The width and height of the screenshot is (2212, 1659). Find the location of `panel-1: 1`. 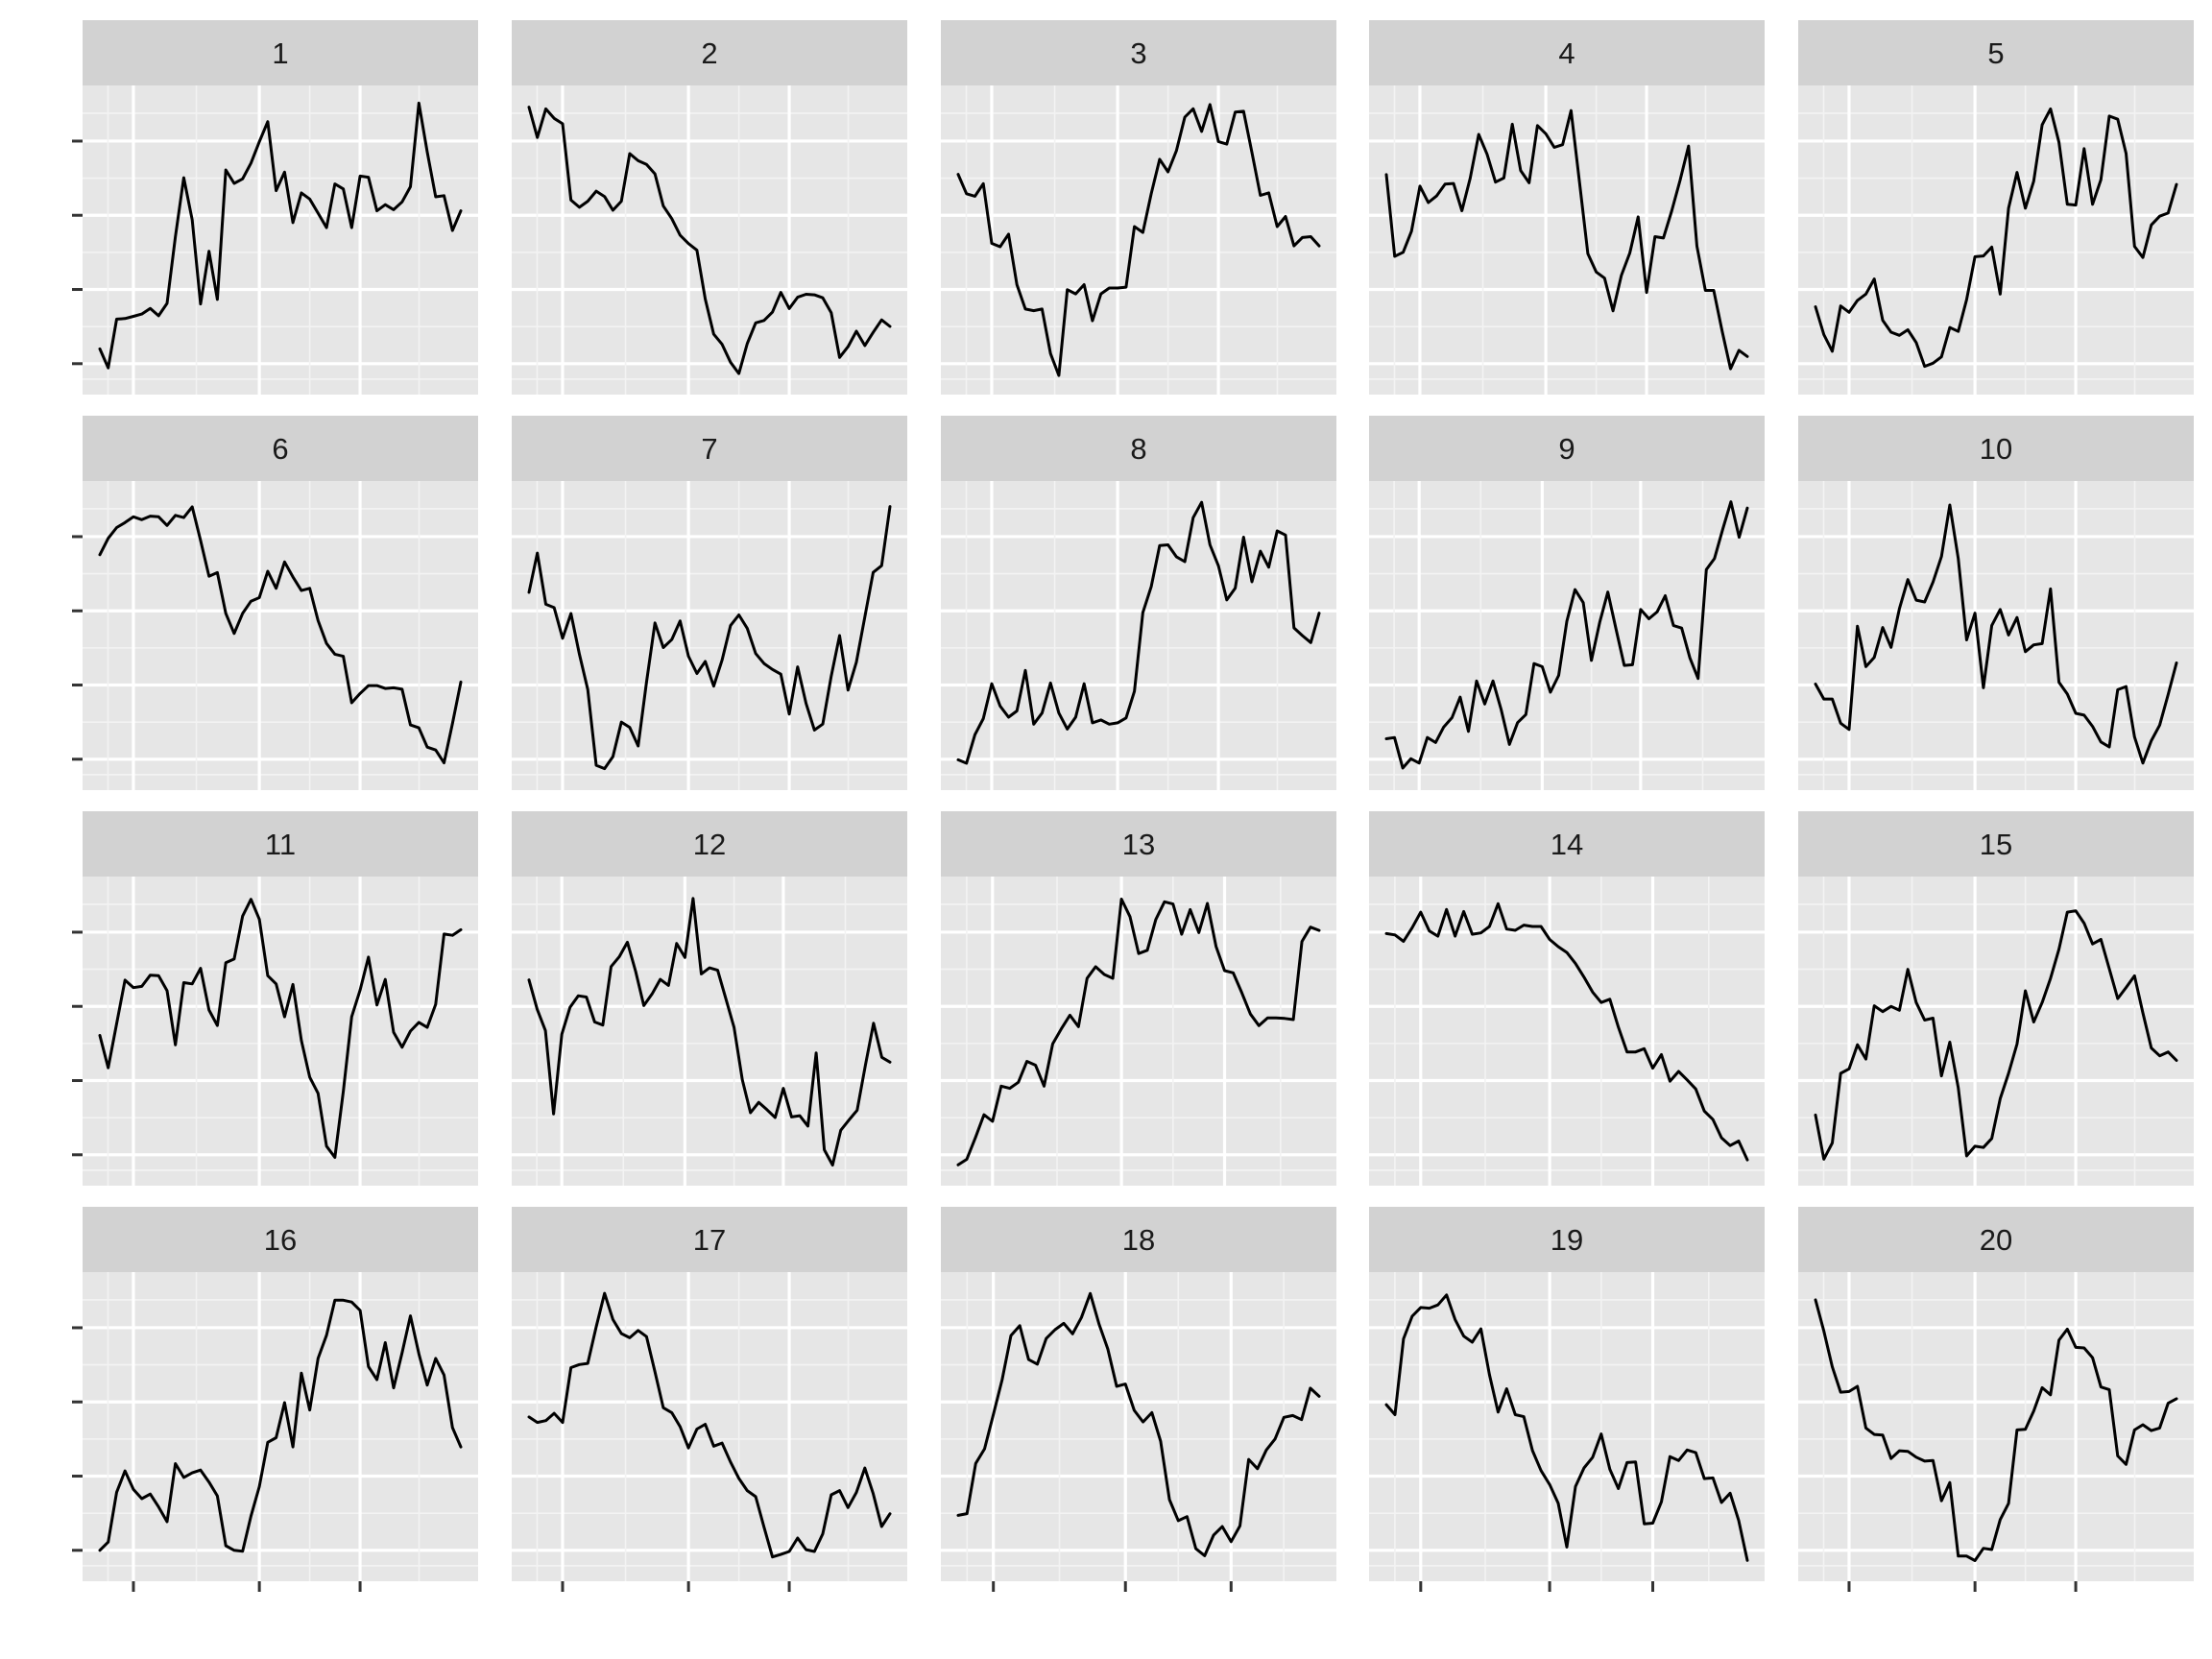

panel-1: 1 is located at coordinates (275, 207).